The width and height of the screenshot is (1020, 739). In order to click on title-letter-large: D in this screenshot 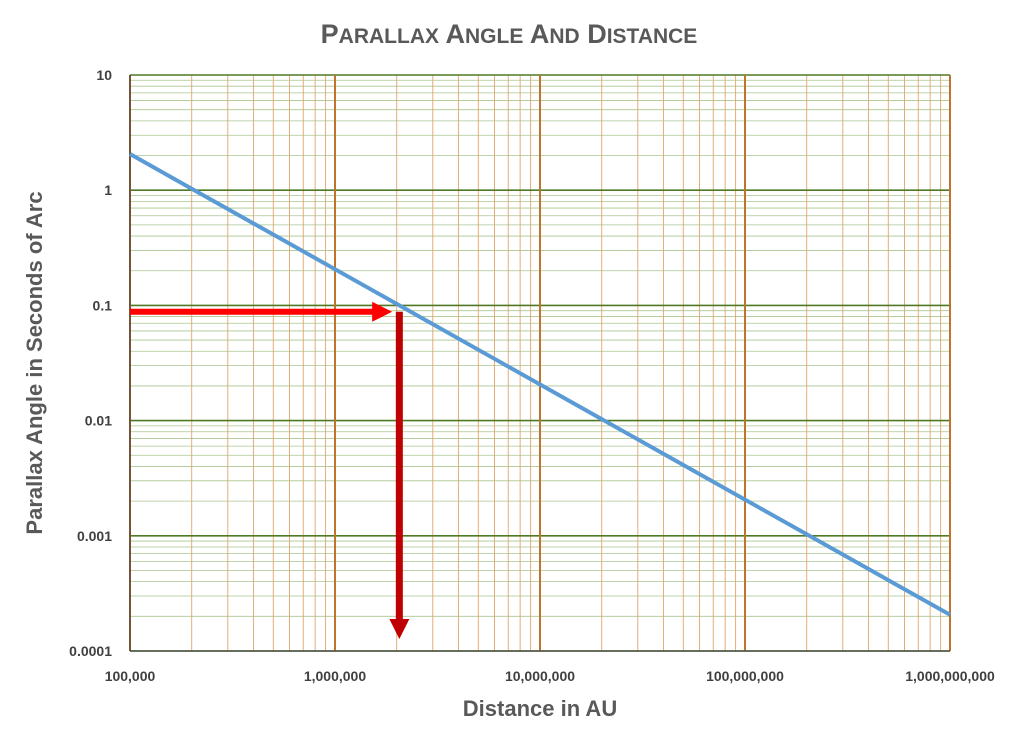, I will do `click(597, 34)`.